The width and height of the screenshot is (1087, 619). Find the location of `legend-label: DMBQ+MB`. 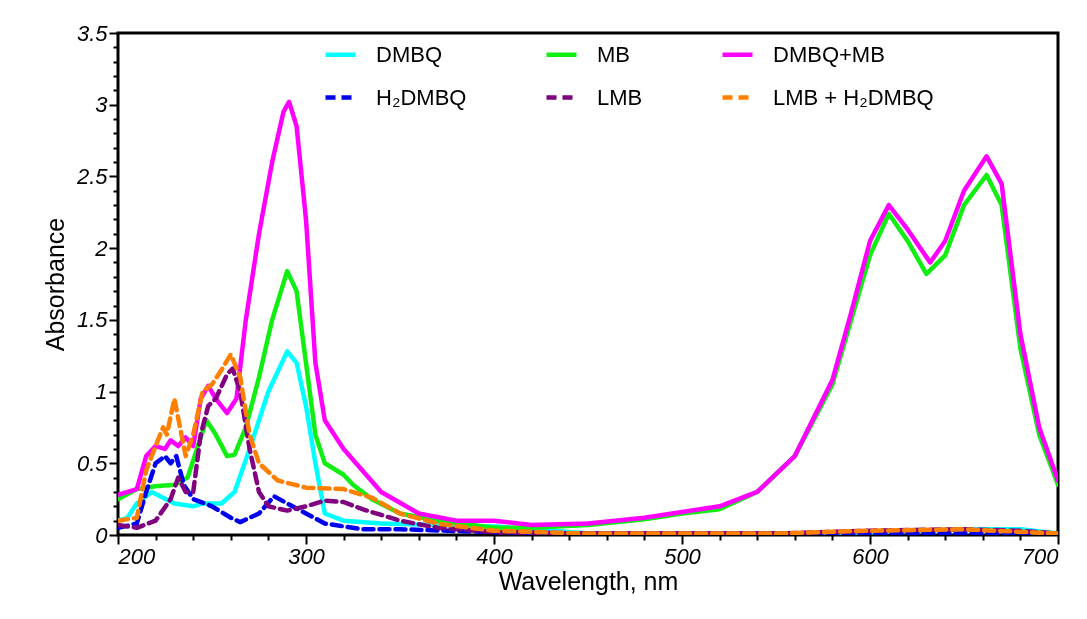

legend-label: DMBQ+MB is located at coordinates (829, 54).